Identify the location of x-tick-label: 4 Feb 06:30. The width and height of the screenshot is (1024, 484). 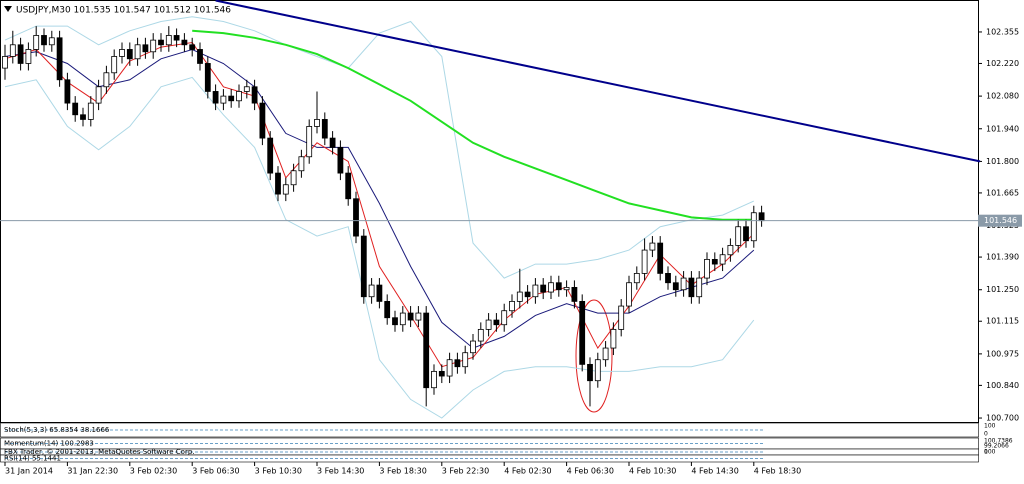
(590, 471).